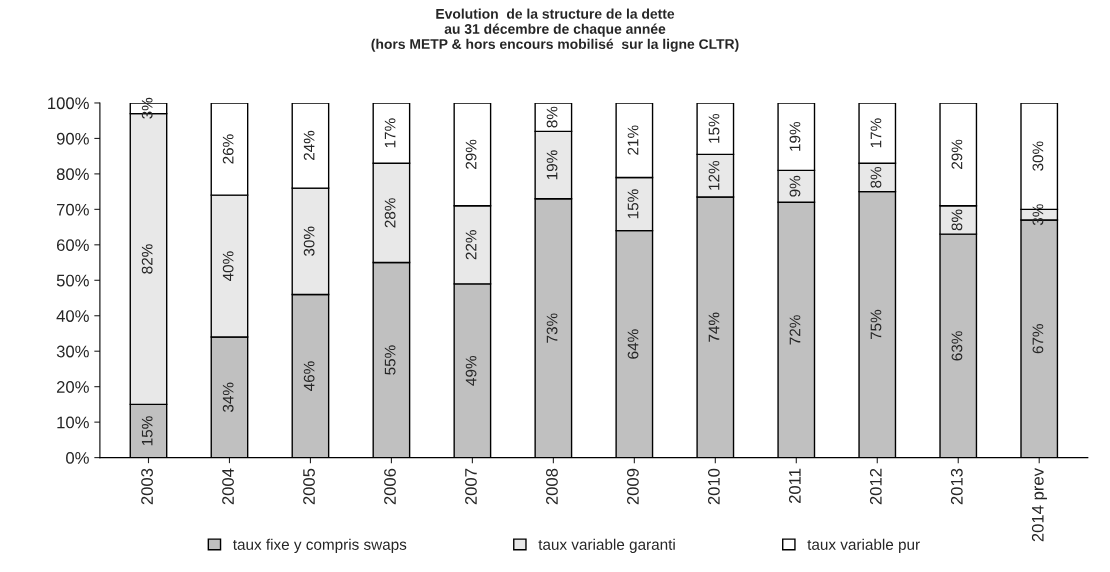 The width and height of the screenshot is (1110, 572). What do you see at coordinates (72, 209) in the screenshot?
I see `y-tick-label: 70%` at bounding box center [72, 209].